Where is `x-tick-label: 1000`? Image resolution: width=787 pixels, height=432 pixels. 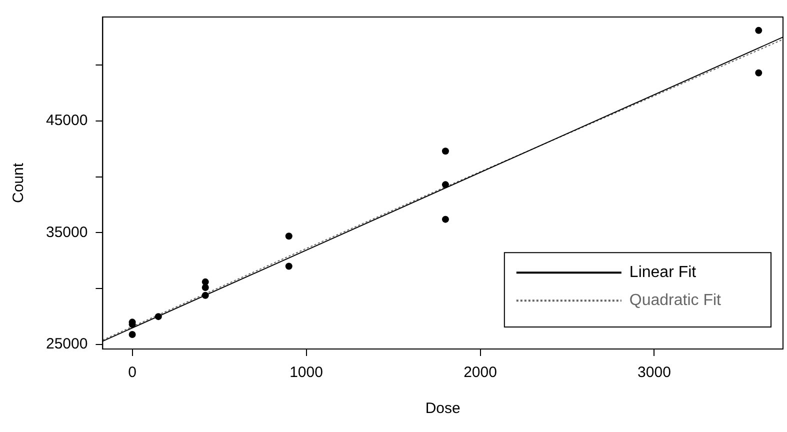
x-tick-label: 1000 is located at coordinates (306, 373).